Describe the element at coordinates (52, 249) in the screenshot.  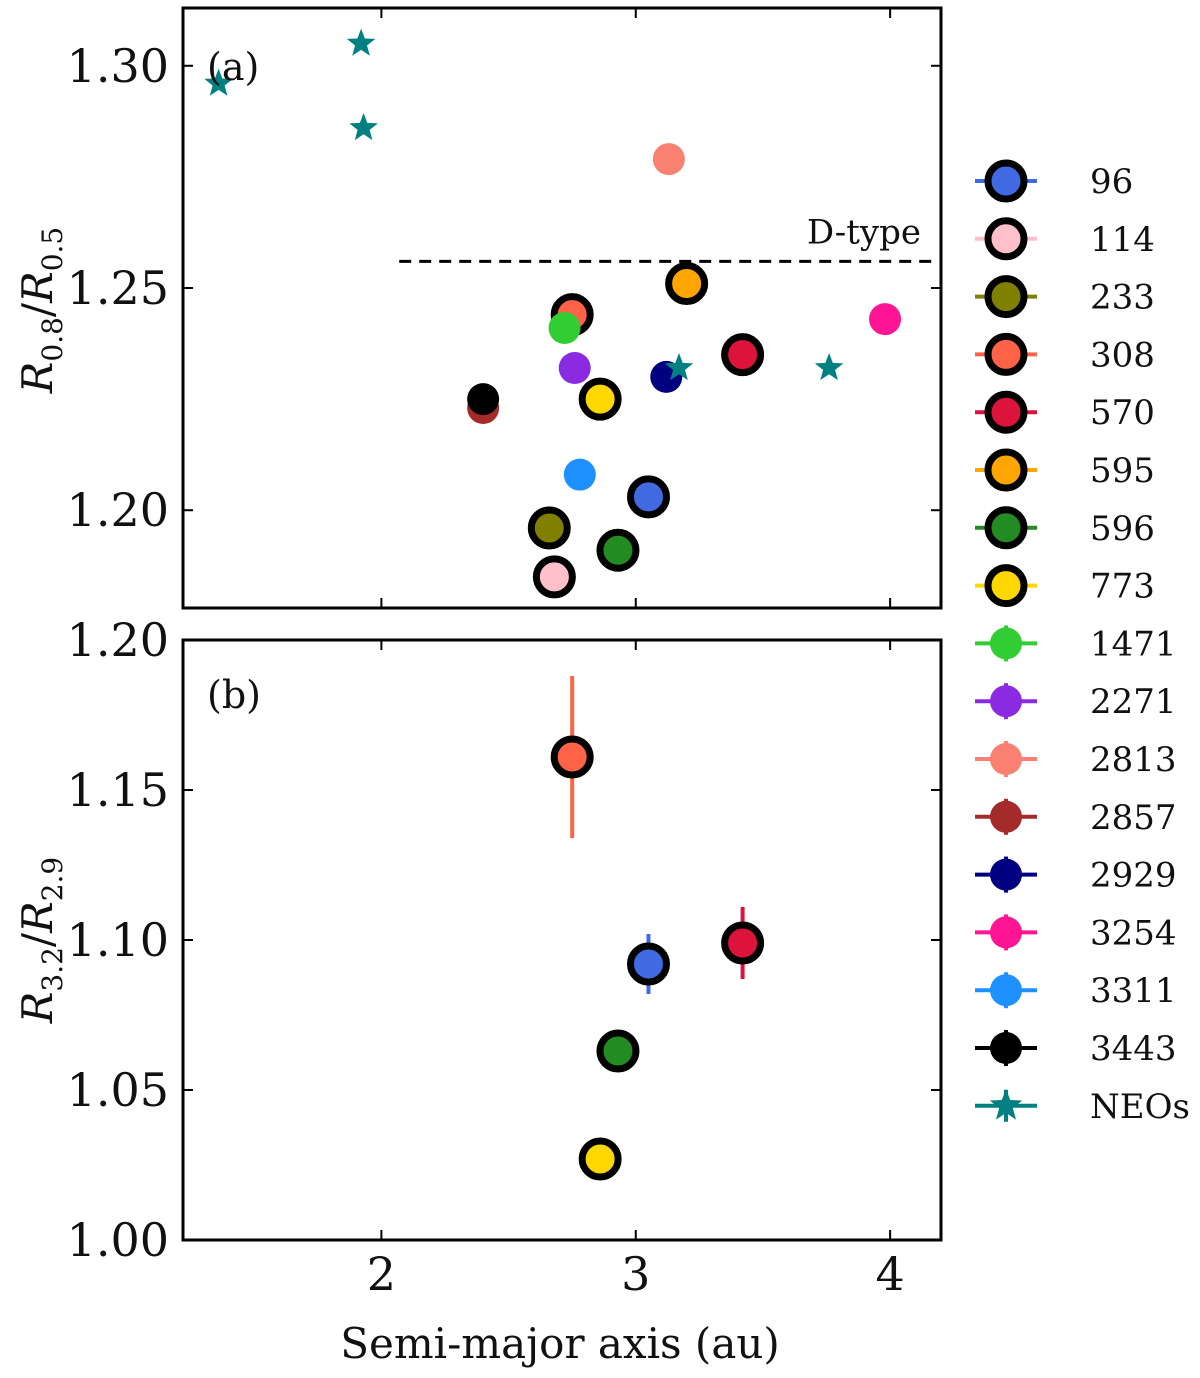
I see `a-ylabel-sub2: 0.5` at that location.